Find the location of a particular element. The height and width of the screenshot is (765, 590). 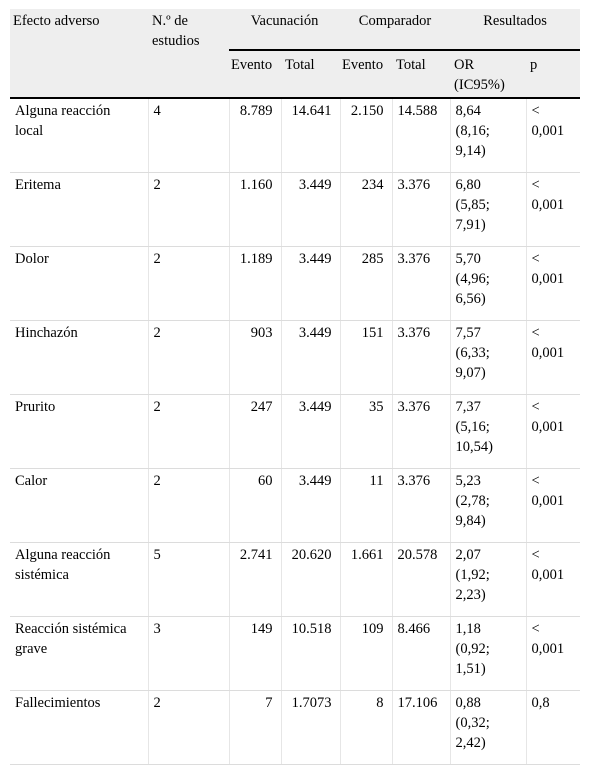

cell-effect: Eritema is located at coordinates (79, 209).